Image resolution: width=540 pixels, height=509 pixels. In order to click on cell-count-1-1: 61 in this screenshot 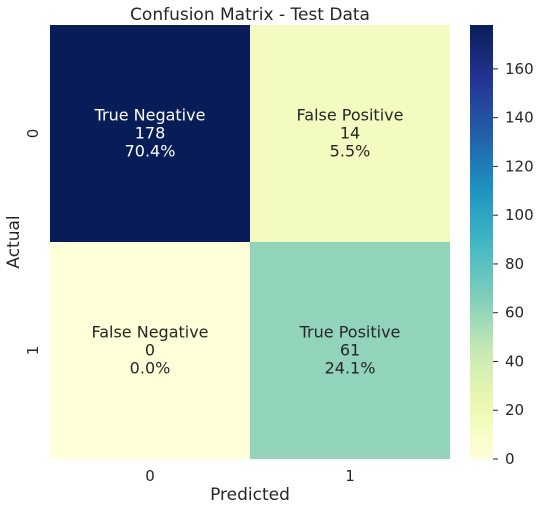, I will do `click(350, 350)`.